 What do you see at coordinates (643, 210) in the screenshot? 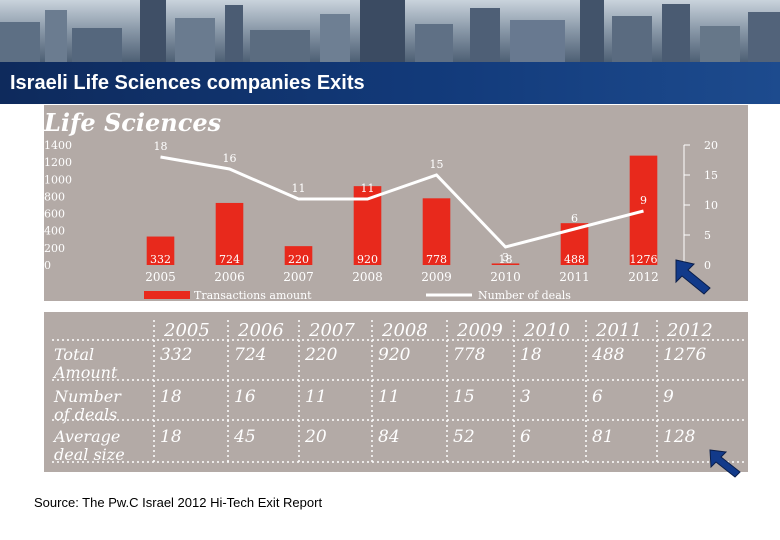
I see `bar-2012` at bounding box center [643, 210].